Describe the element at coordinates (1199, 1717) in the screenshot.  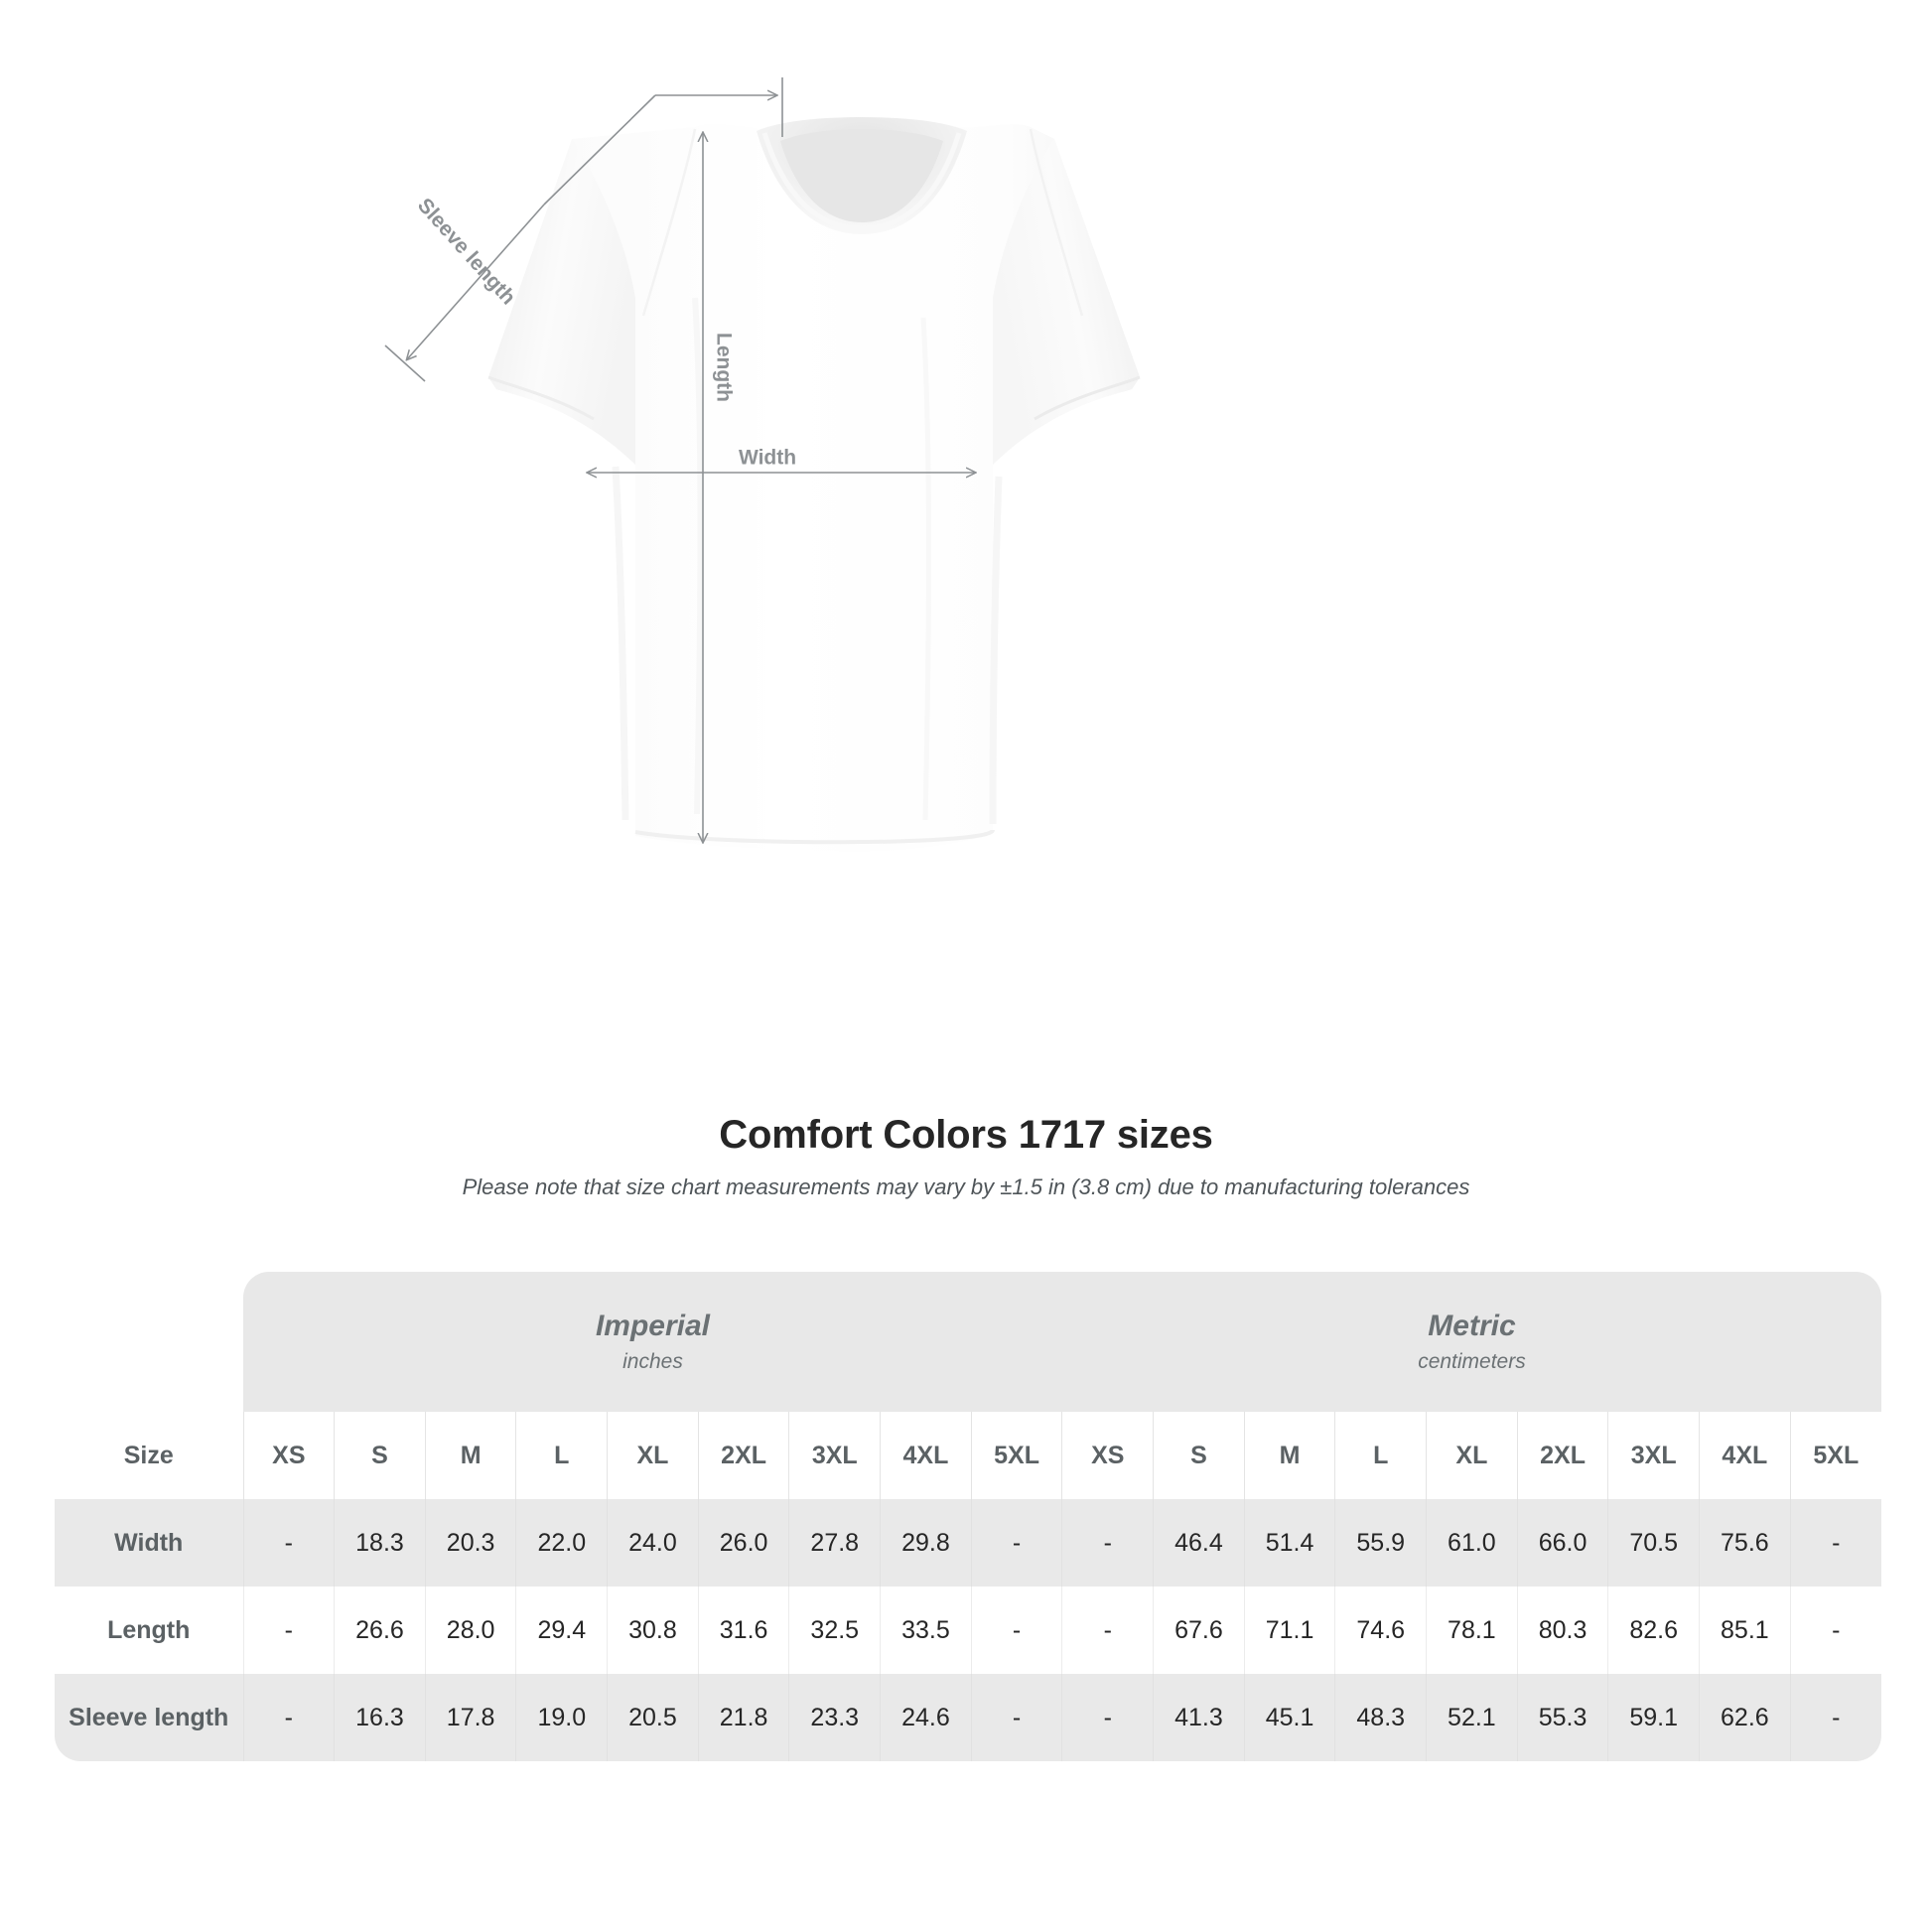
I see `cell-sleeve-length-metric-s: 41.3` at that location.